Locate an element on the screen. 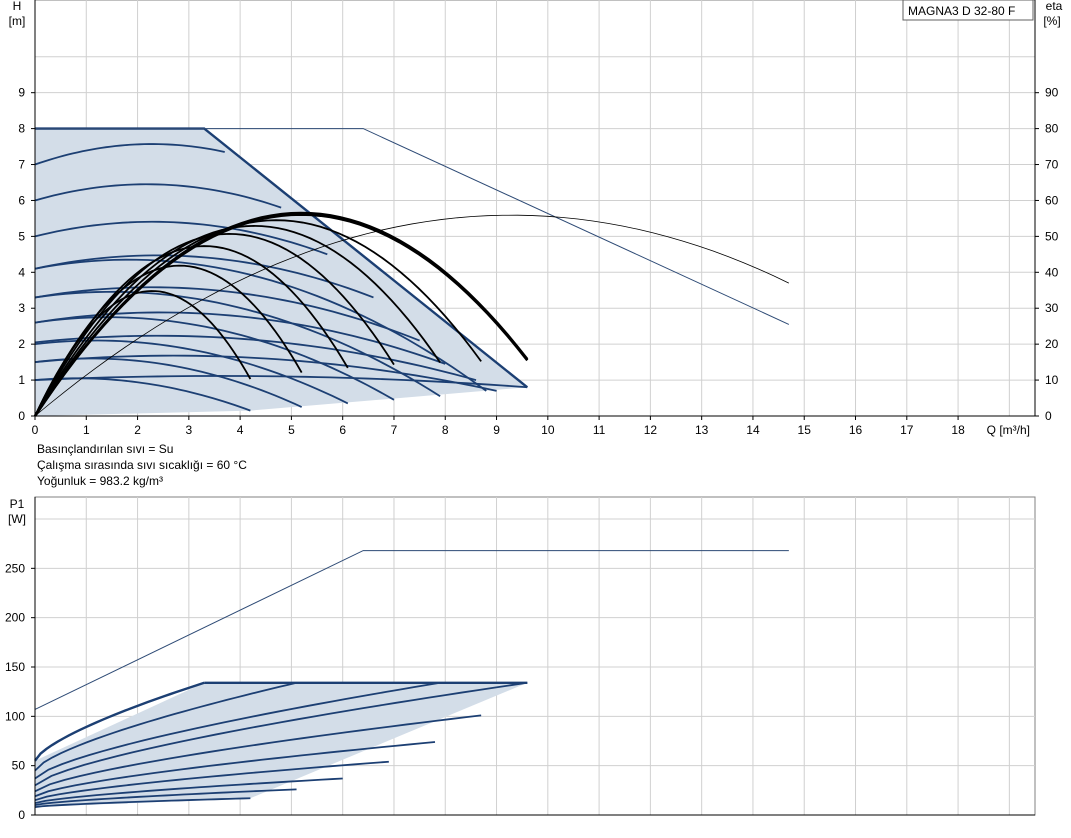 This screenshot has width=1071, height=838. right-tick-label: 20 is located at coordinates (1052, 344).